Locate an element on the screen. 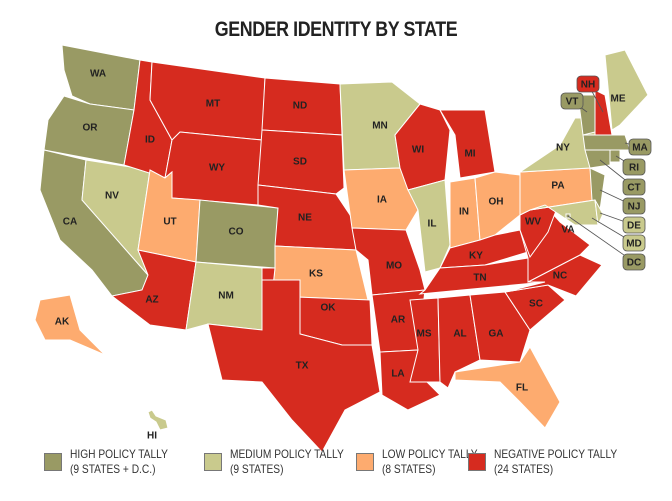 The image size is (672, 501). state-label-ak: AK is located at coordinates (62, 322).